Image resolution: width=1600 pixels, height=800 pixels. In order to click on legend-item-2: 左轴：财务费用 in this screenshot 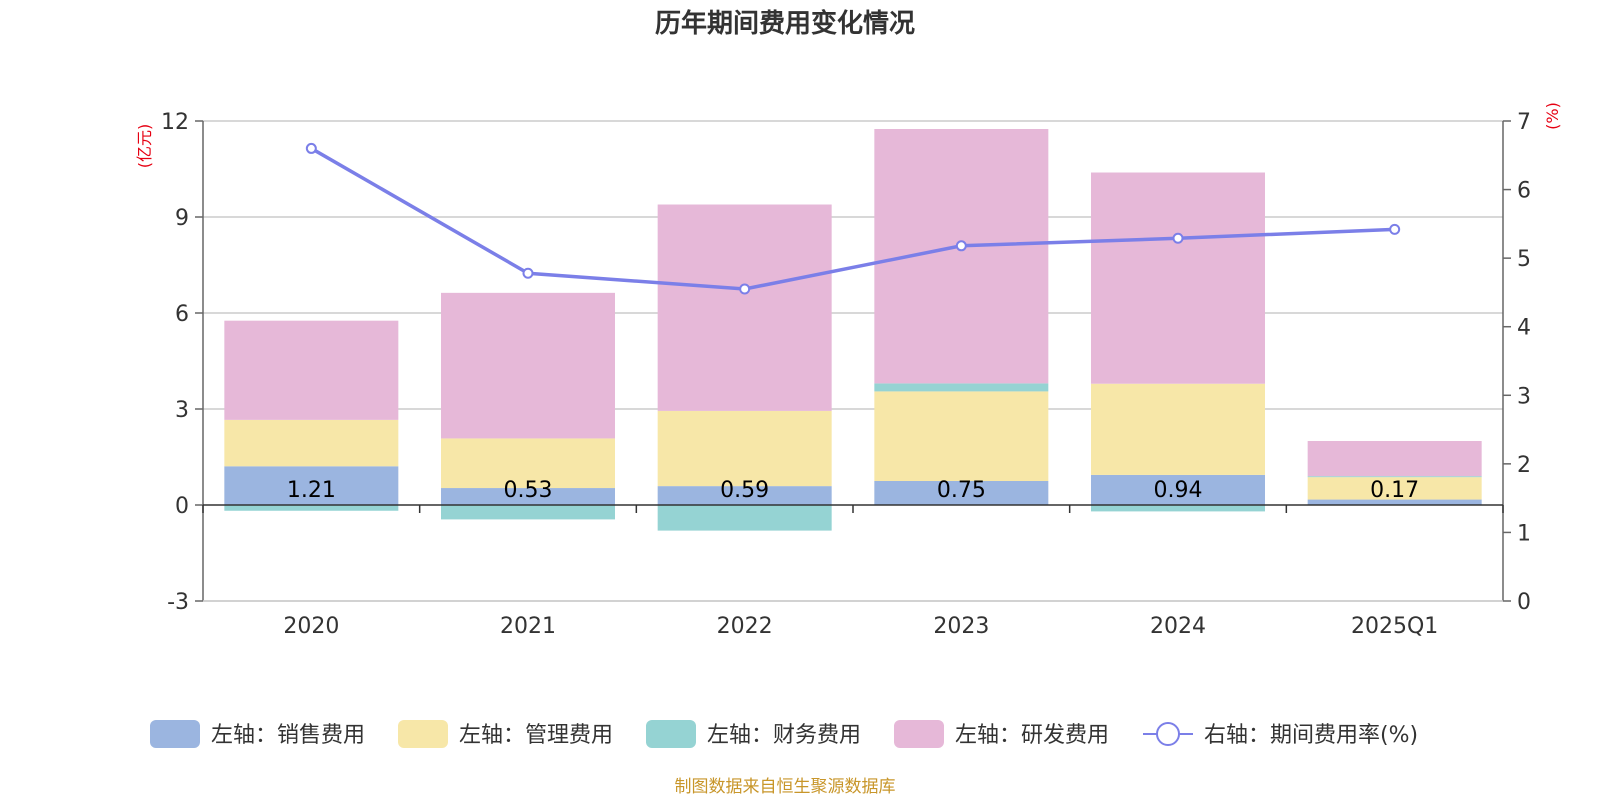, I will do `click(753, 734)`.